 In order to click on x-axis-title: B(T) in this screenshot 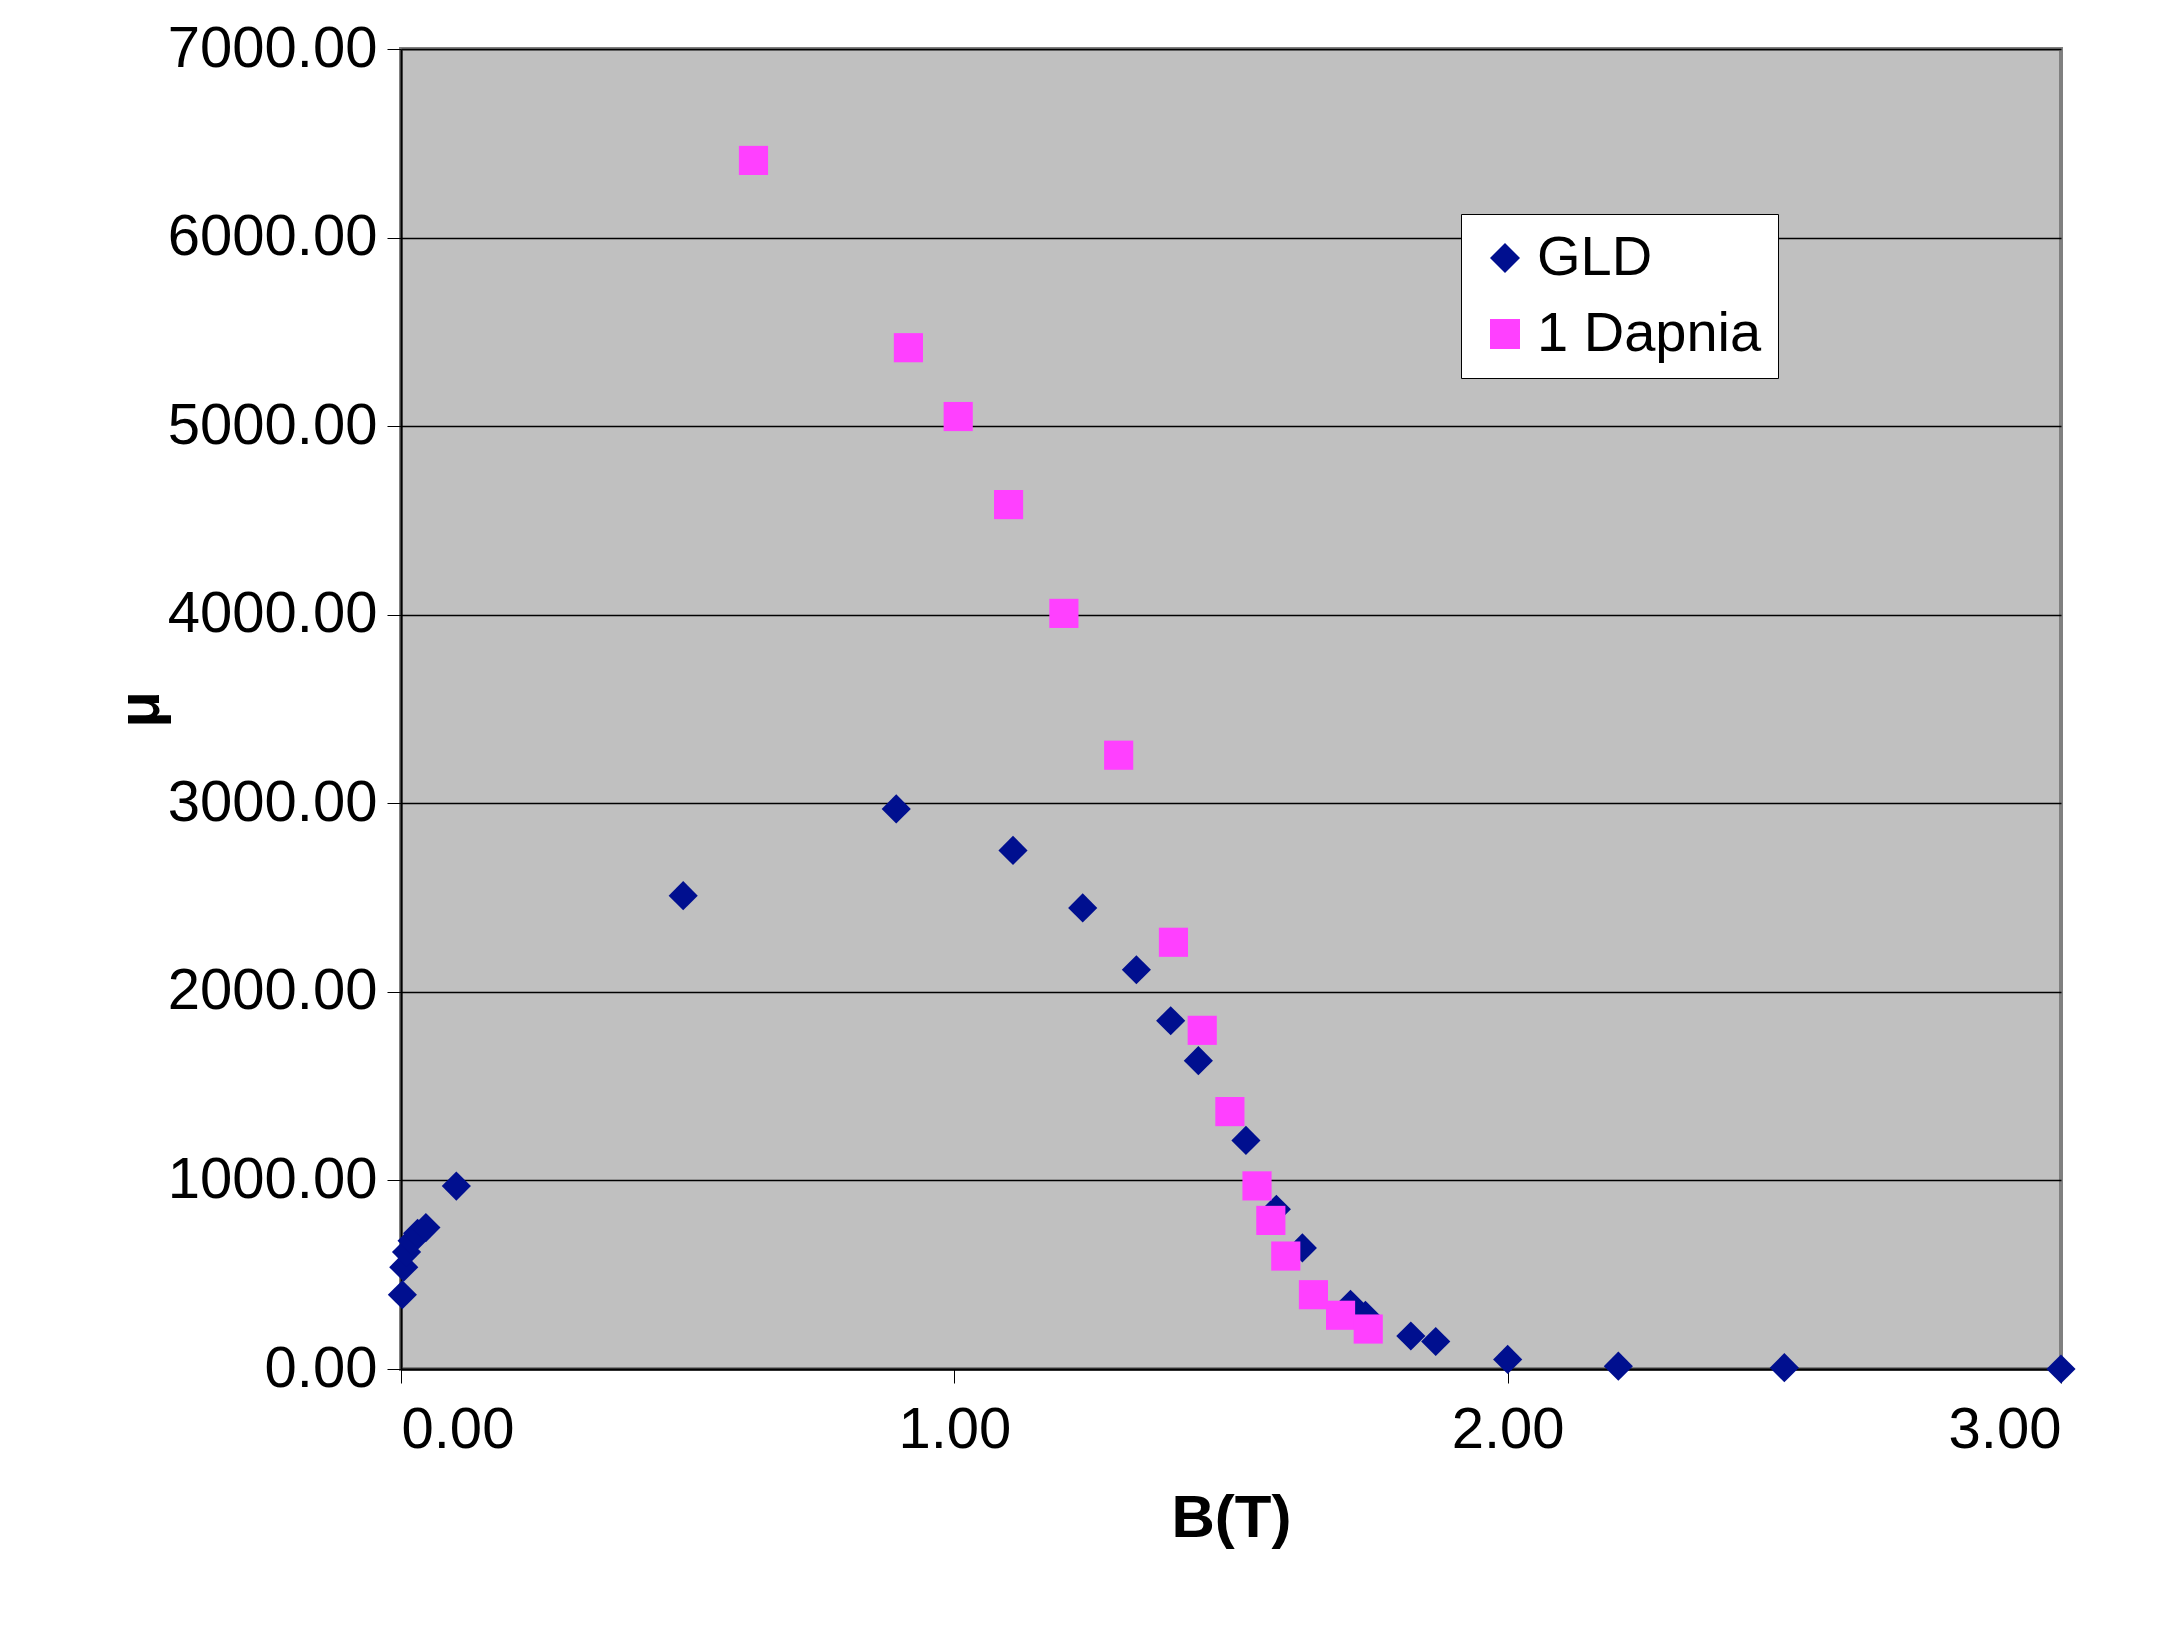, I will do `click(1231, 1516)`.